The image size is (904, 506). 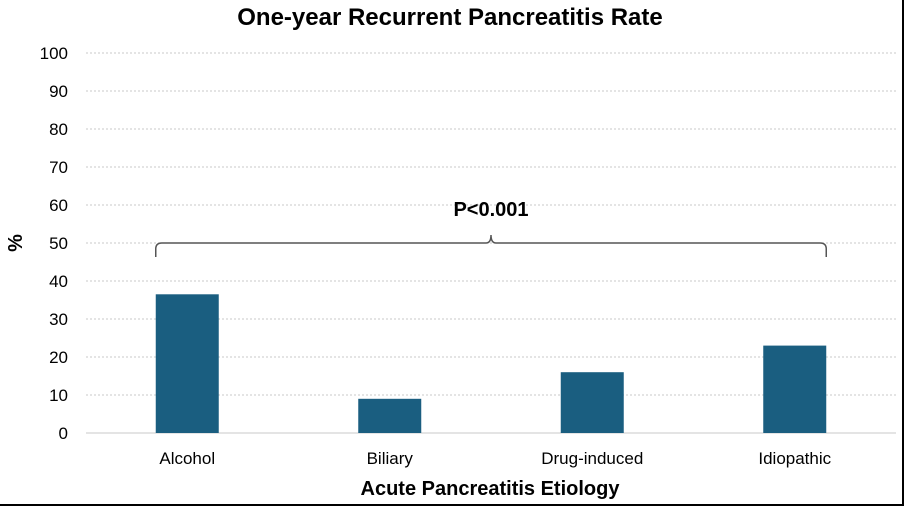 What do you see at coordinates (592, 402) in the screenshot?
I see `bar-drug-induced` at bounding box center [592, 402].